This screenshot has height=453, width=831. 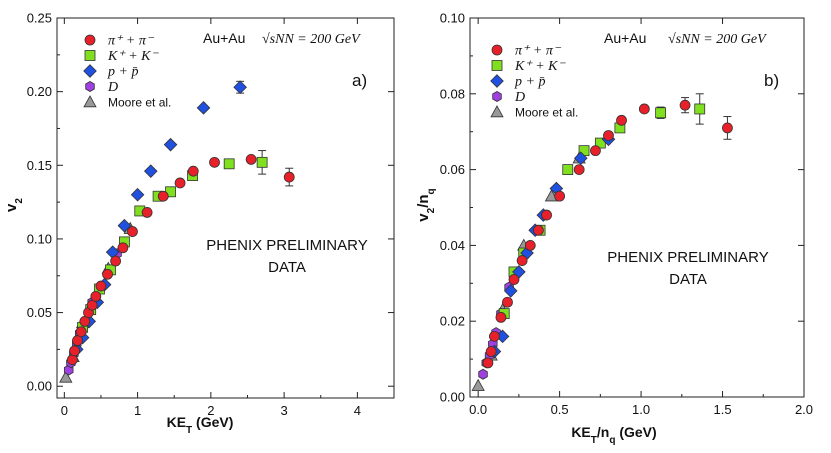 I want to click on x-tick-label: 1.0, so click(x=641, y=409).